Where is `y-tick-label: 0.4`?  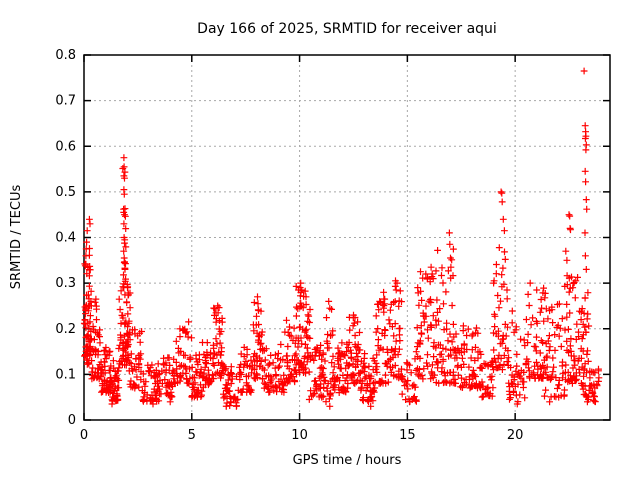 y-tick-label: 0.4 is located at coordinates (65, 238).